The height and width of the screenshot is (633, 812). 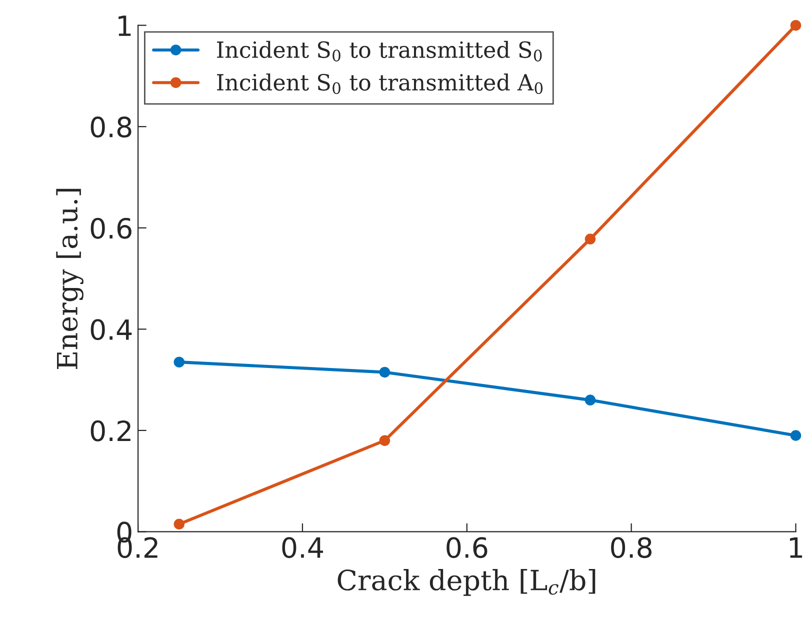 I want to click on y-tick-label: 1, so click(x=124, y=26).